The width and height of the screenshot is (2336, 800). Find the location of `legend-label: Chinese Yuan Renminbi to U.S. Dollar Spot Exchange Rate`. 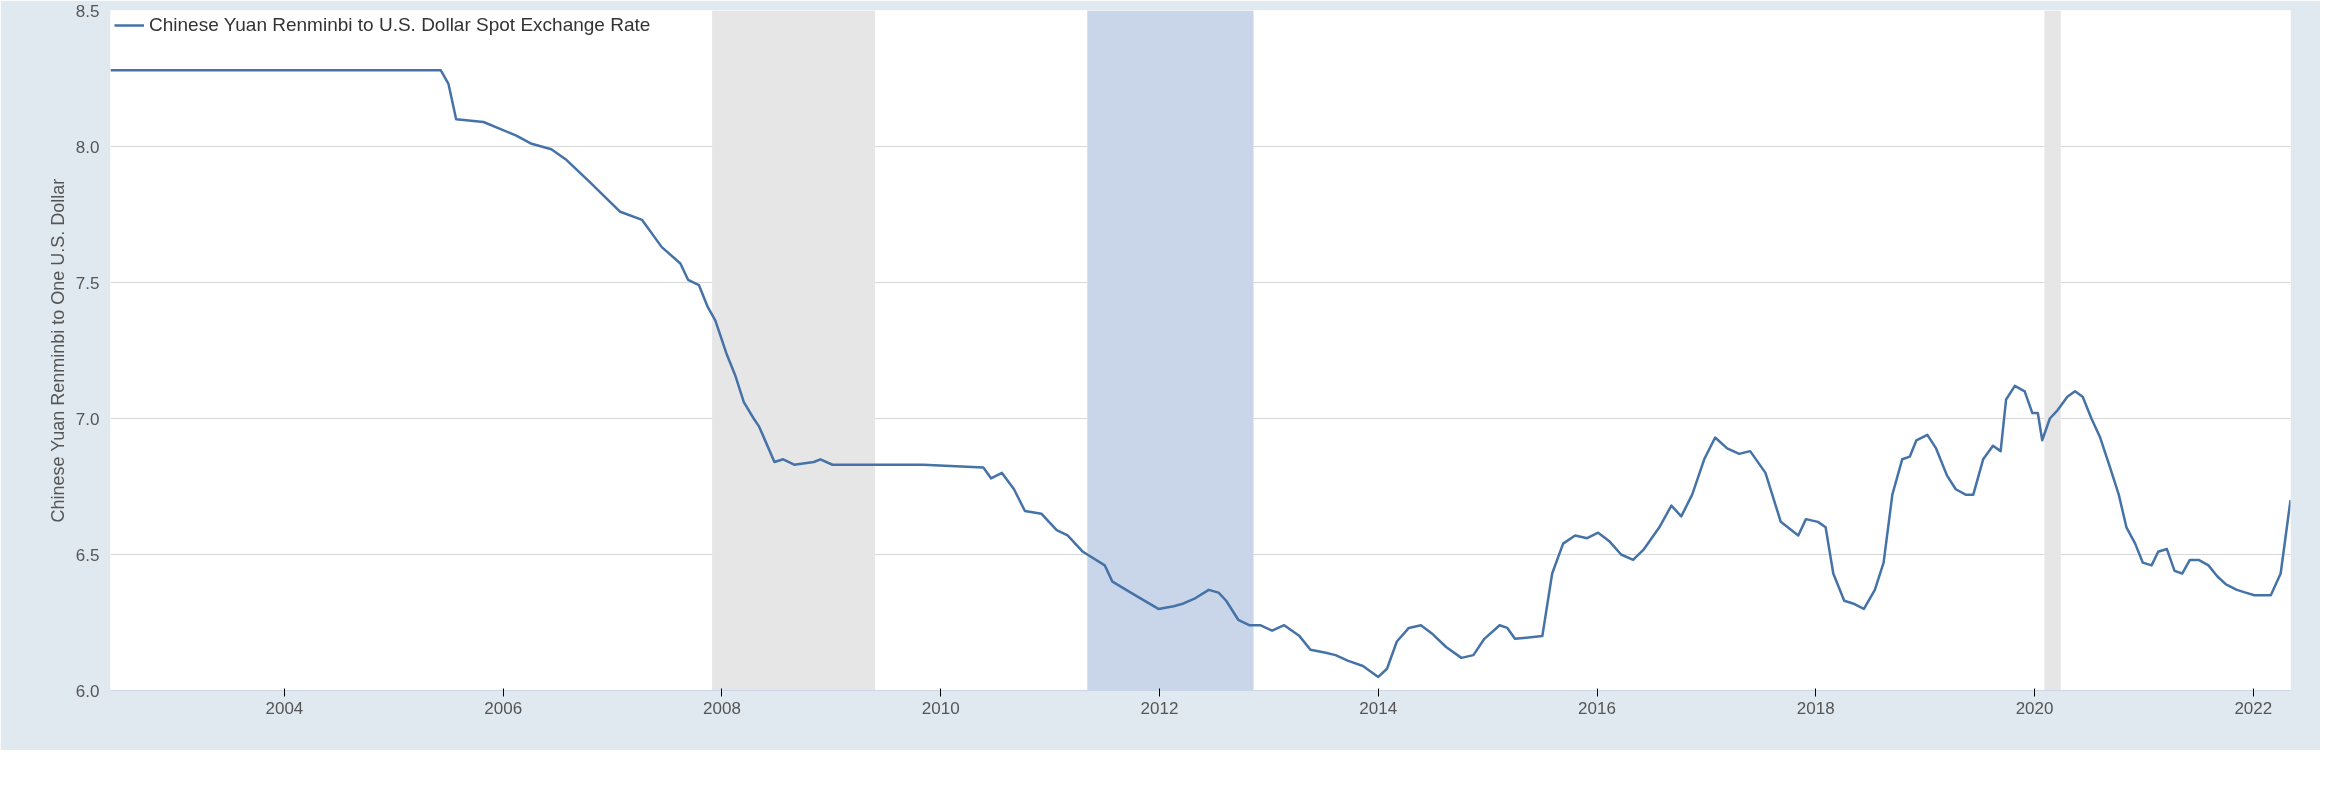

legend-label: Chinese Yuan Renminbi to U.S. Dollar Spot Exchange Rate is located at coordinates (400, 25).